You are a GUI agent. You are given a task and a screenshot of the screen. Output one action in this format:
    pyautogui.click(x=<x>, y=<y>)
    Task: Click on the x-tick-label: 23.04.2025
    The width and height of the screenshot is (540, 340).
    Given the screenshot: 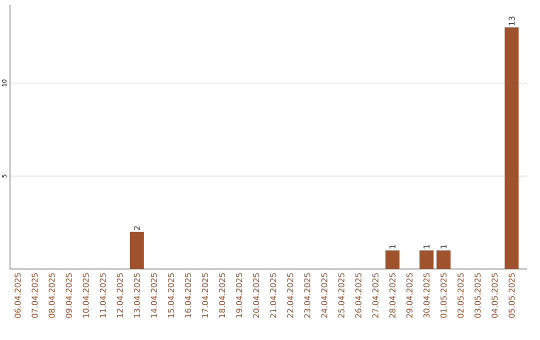 What is the action you would take?
    pyautogui.click(x=307, y=295)
    